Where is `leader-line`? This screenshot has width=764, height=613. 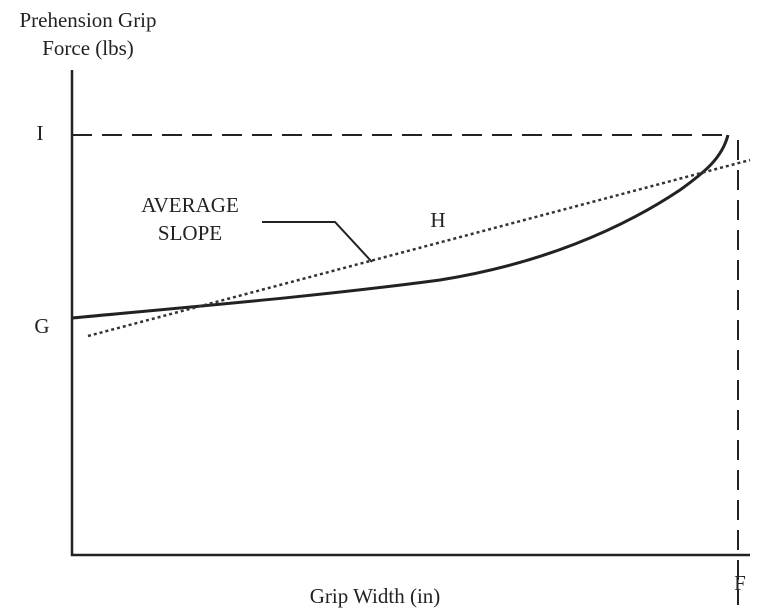 leader-line is located at coordinates (317, 242).